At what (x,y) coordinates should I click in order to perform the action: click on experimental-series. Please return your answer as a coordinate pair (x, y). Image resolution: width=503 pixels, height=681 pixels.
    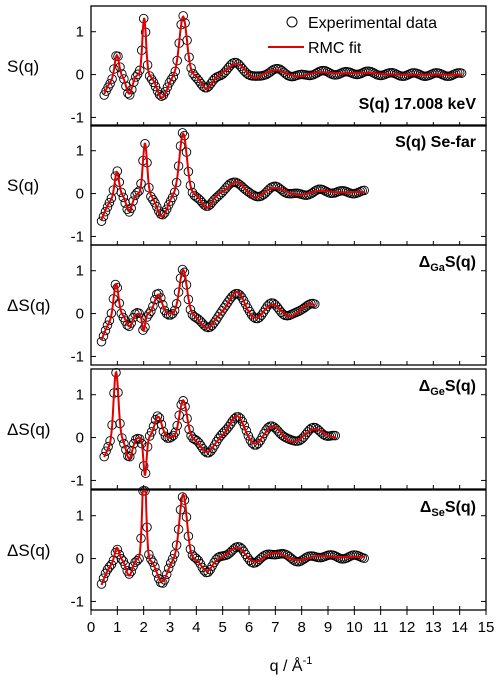
    Looking at the image, I should click on (219, 423).